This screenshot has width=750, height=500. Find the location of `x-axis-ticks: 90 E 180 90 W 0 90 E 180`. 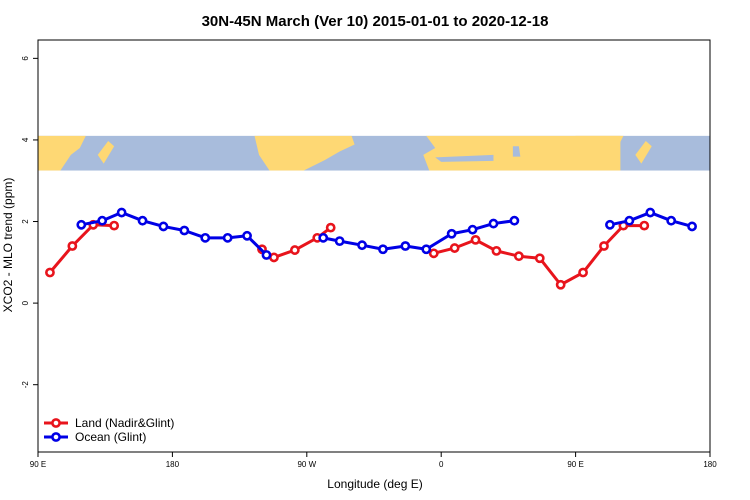

x-axis-ticks: 90 E 180 90 W 0 90 E 180 is located at coordinates (373, 460).